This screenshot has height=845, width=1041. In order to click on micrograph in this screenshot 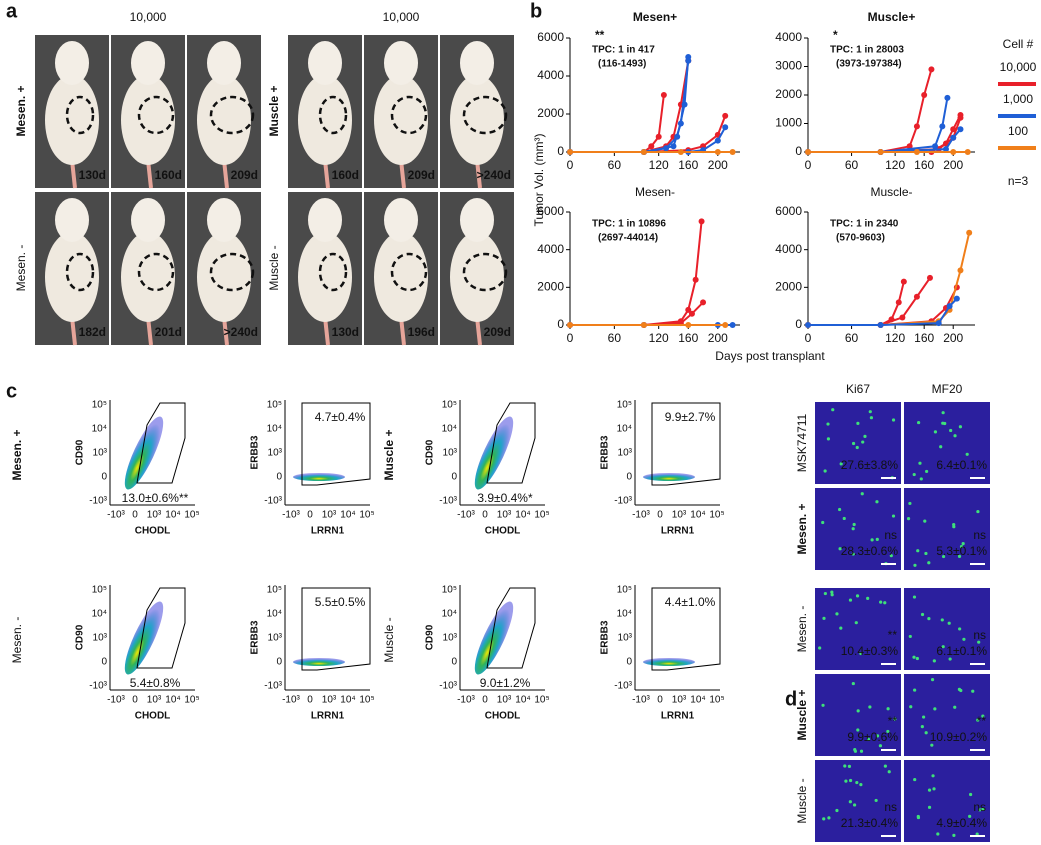, I will do `click(858, 443)`.